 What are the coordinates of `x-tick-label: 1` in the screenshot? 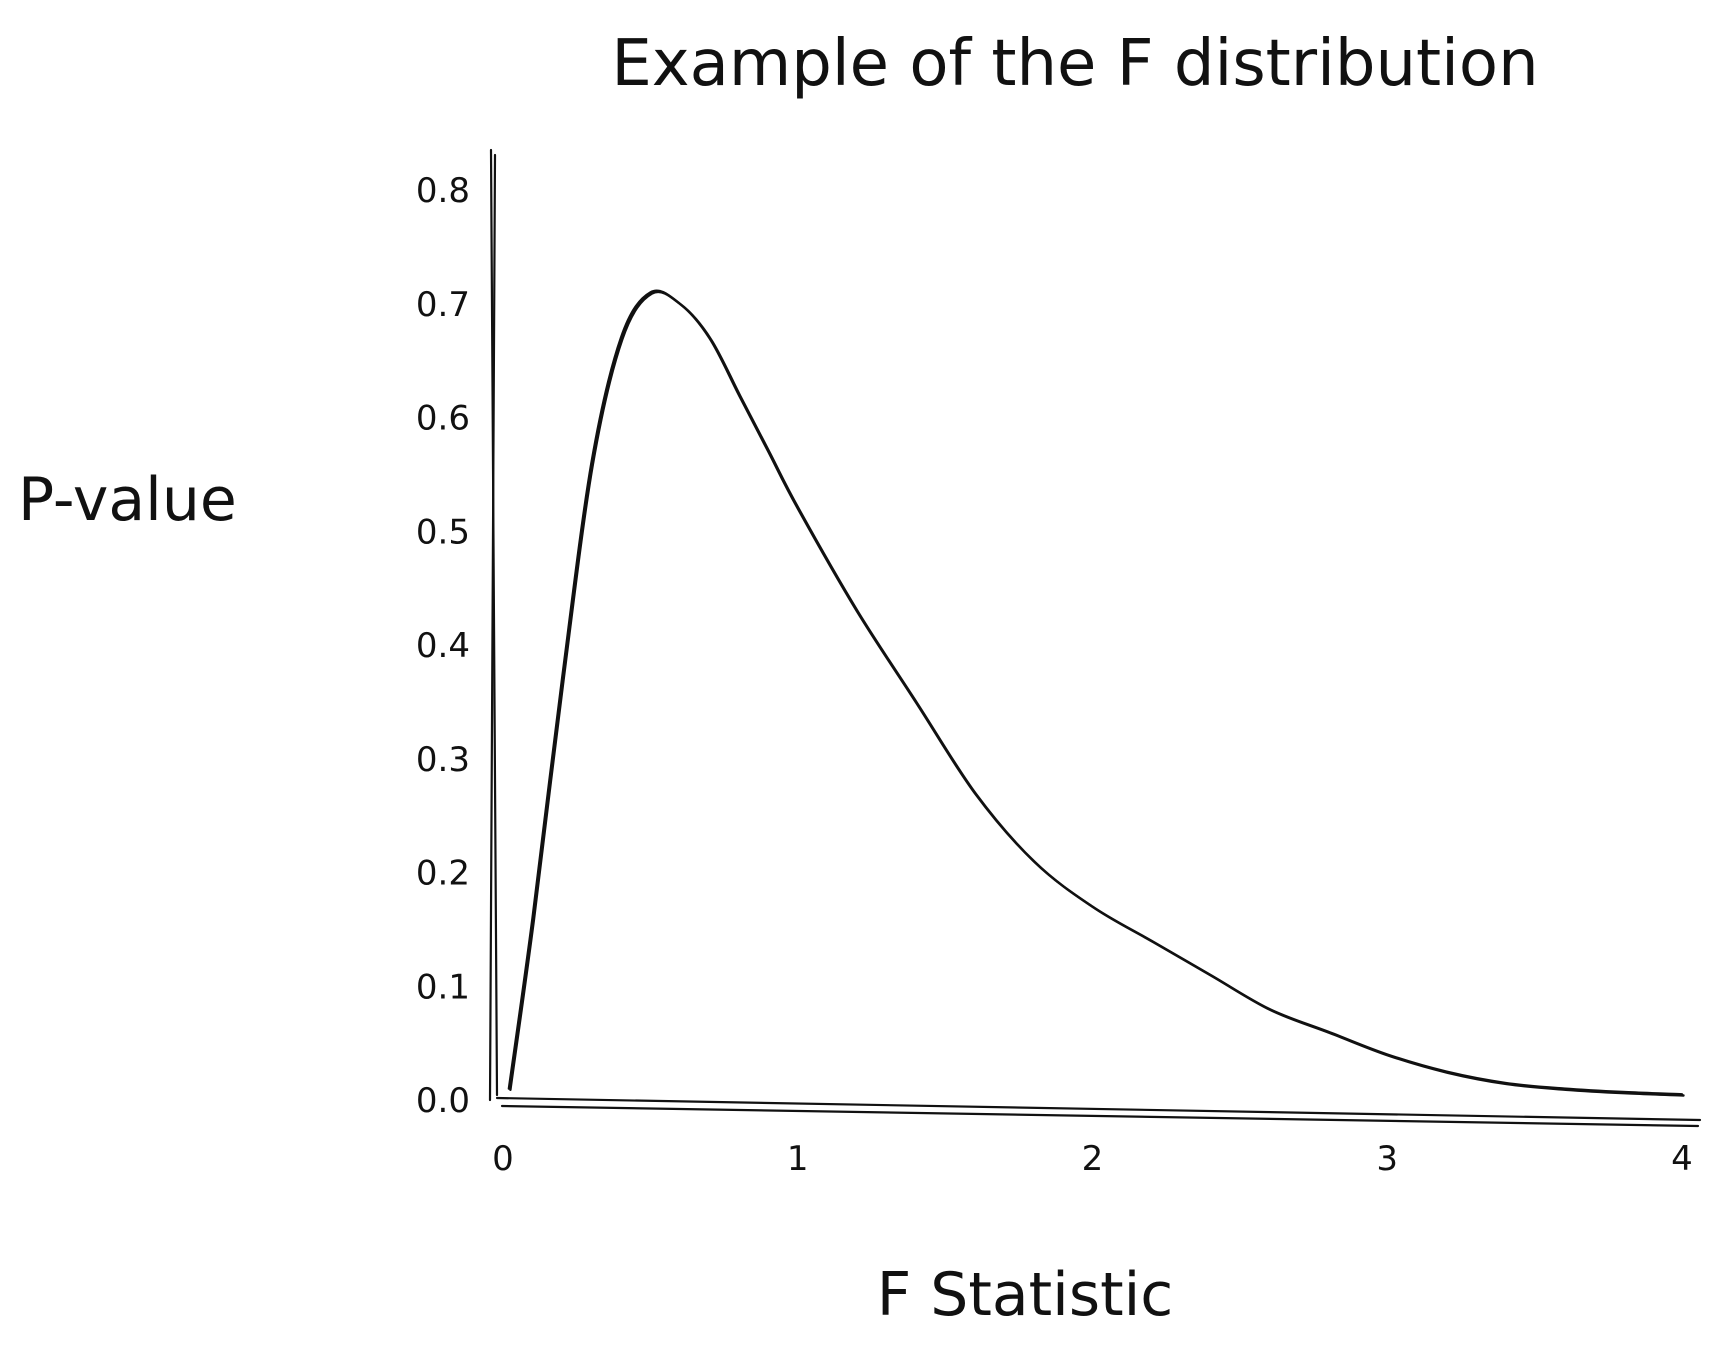 It's located at (798, 1159).